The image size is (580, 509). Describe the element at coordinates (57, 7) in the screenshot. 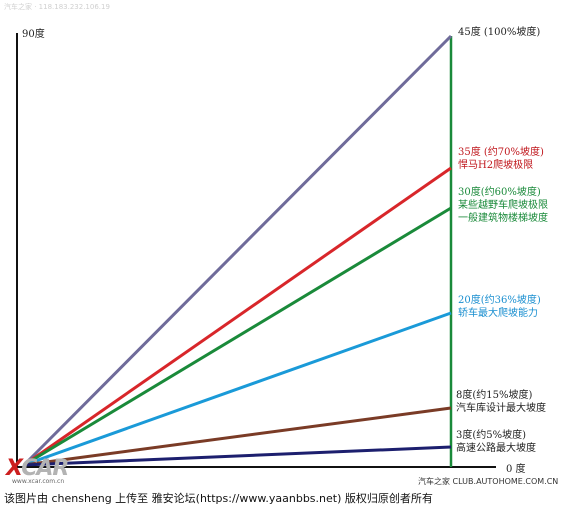

I see `top-watermark: 汽车之家 · 118.183.232.106.19` at that location.